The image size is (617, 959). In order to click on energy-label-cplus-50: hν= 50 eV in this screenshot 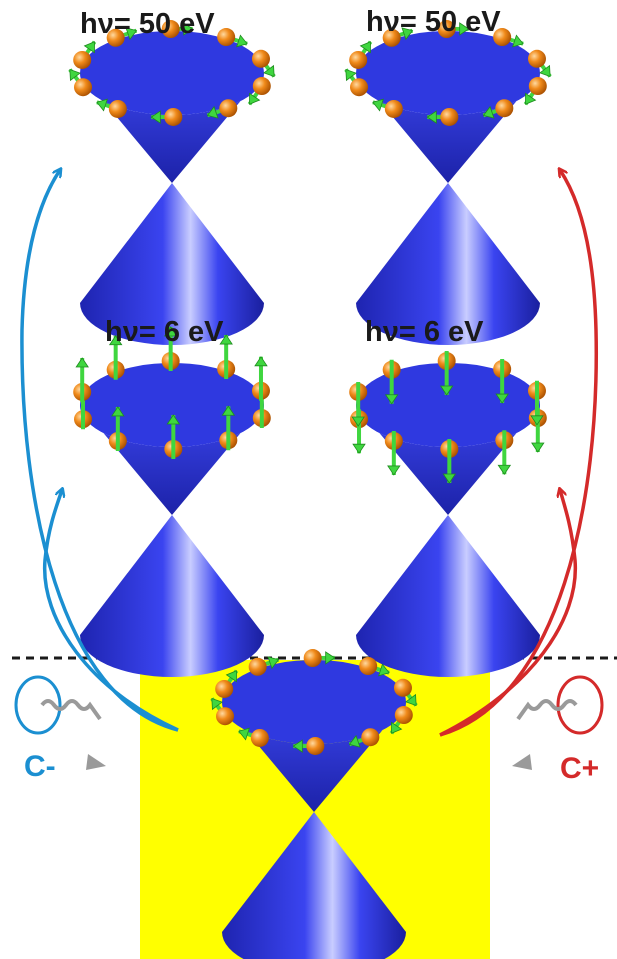, I will do `click(433, 22)`.